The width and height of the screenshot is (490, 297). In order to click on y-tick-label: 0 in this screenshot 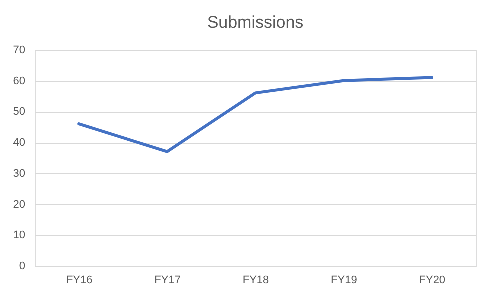, I will do `click(22, 266)`.